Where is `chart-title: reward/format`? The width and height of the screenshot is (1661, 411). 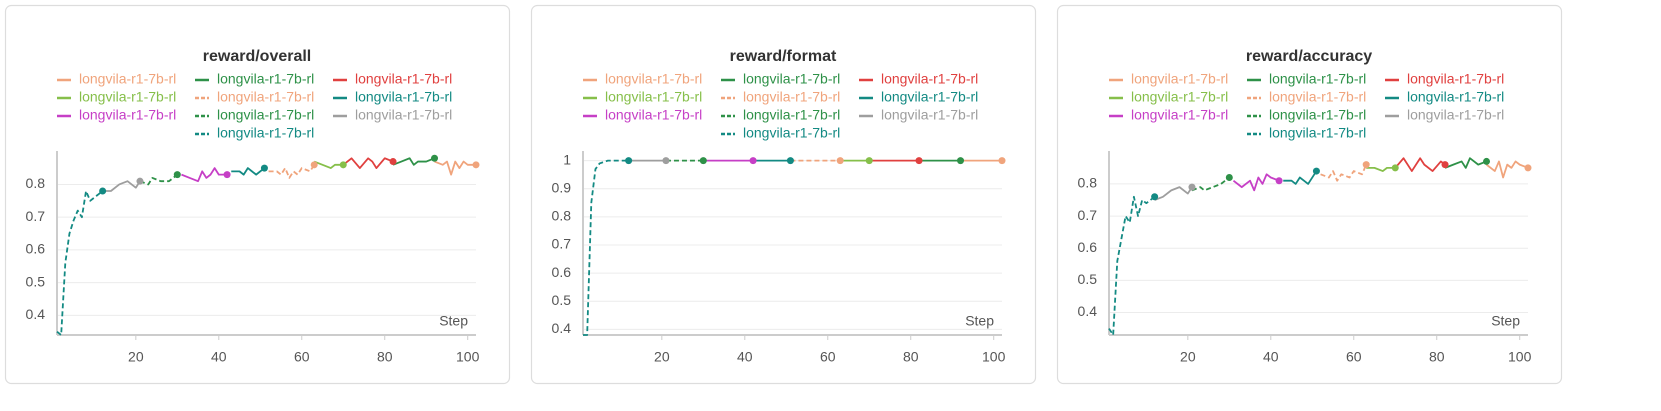 chart-title: reward/format is located at coordinates (783, 56).